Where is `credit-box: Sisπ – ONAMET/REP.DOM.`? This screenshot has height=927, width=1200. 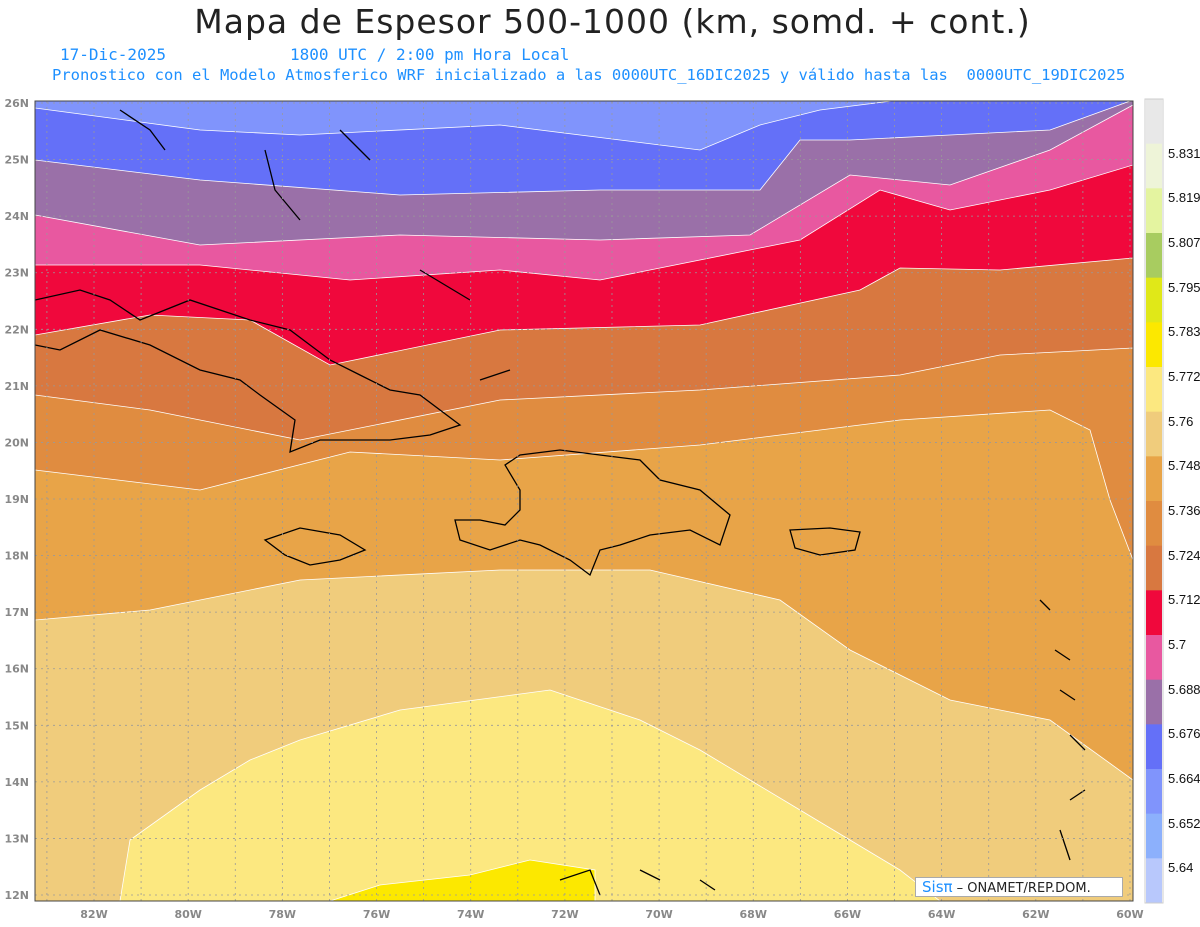 credit-box: Sisπ – ONAMET/REP.DOM. is located at coordinates (1019, 887).